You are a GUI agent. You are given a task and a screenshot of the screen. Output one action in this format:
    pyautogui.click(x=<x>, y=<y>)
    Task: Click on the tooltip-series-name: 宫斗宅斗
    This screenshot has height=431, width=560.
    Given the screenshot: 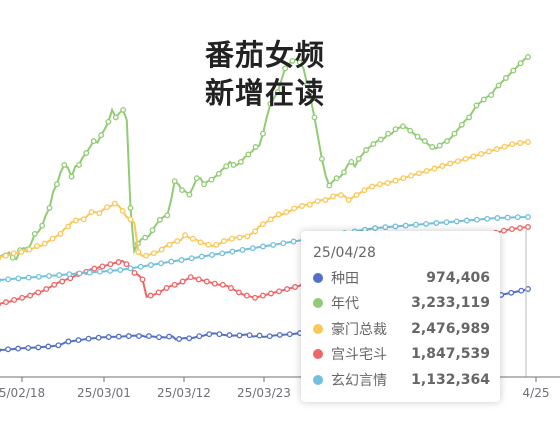 What is the action you would take?
    pyautogui.click(x=359, y=355)
    